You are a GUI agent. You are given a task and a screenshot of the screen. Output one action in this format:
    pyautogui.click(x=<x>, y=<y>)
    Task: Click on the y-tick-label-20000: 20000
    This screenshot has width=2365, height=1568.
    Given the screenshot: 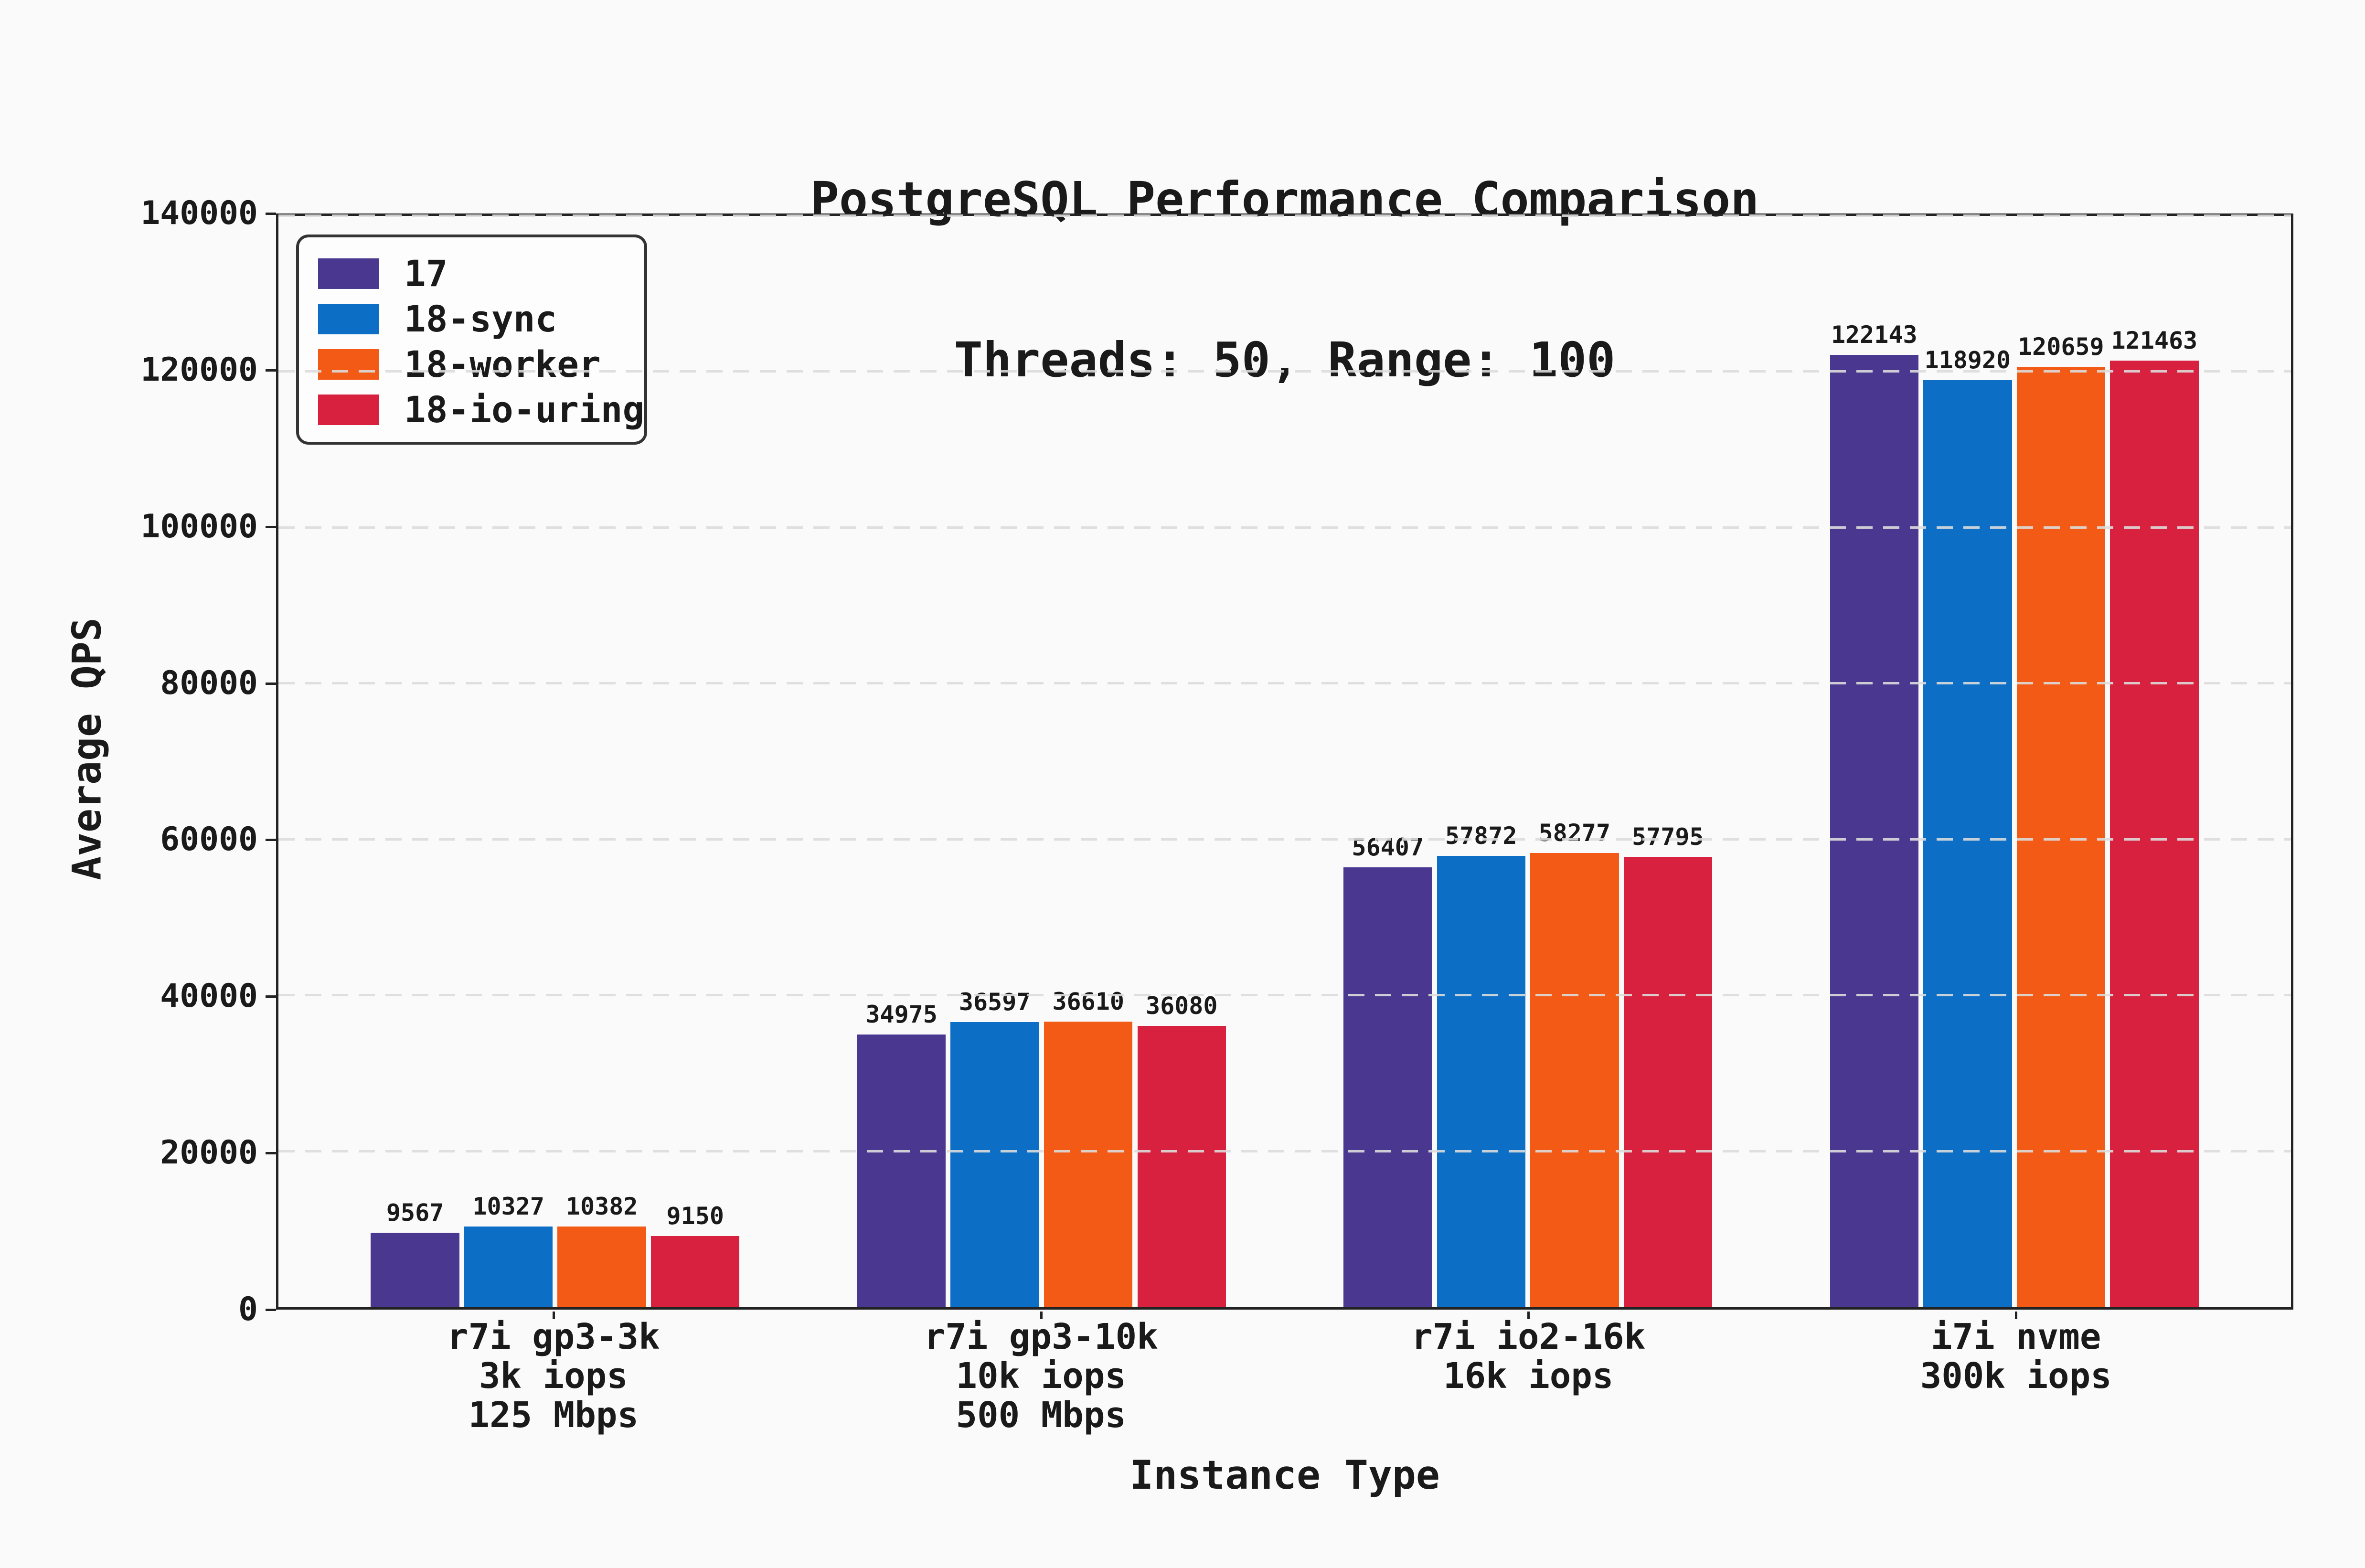 What is the action you would take?
    pyautogui.click(x=209, y=1153)
    